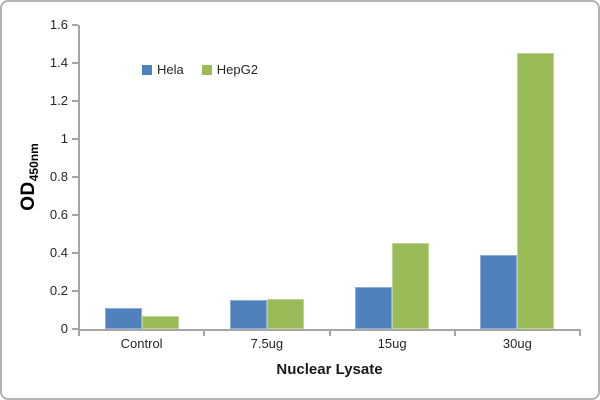 The image size is (600, 400). Describe the element at coordinates (147, 69) in the screenshot. I see `legend-swatch-hela` at that location.